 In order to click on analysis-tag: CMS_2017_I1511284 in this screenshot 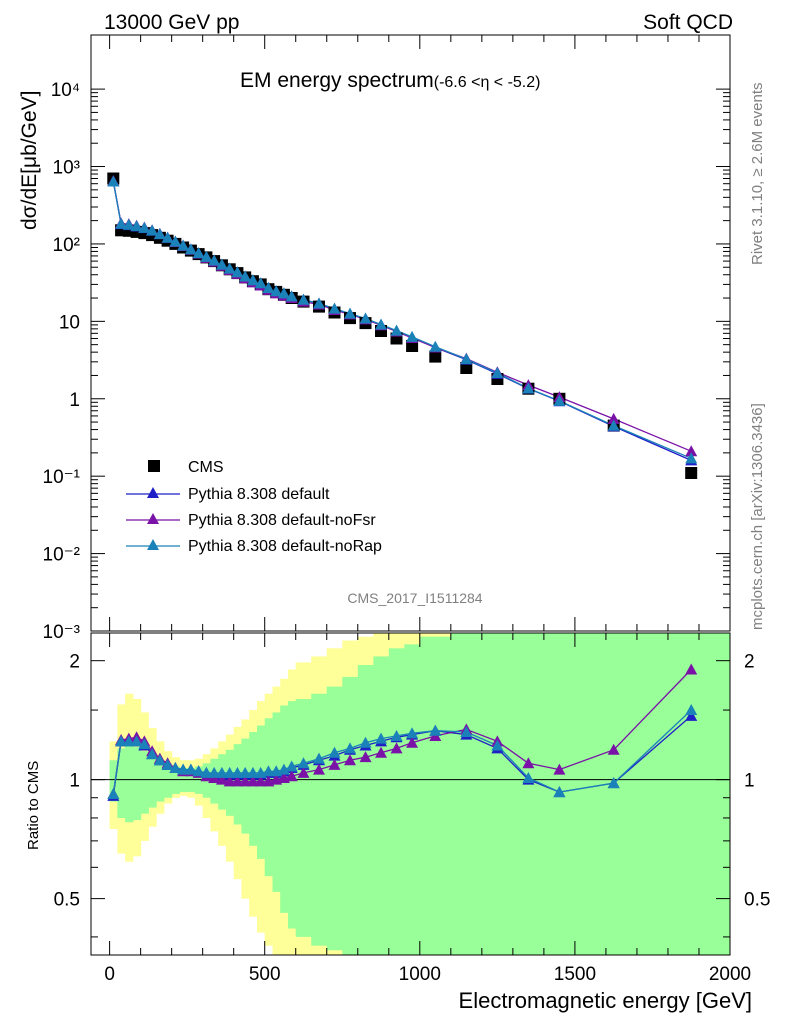, I will do `click(414, 598)`.